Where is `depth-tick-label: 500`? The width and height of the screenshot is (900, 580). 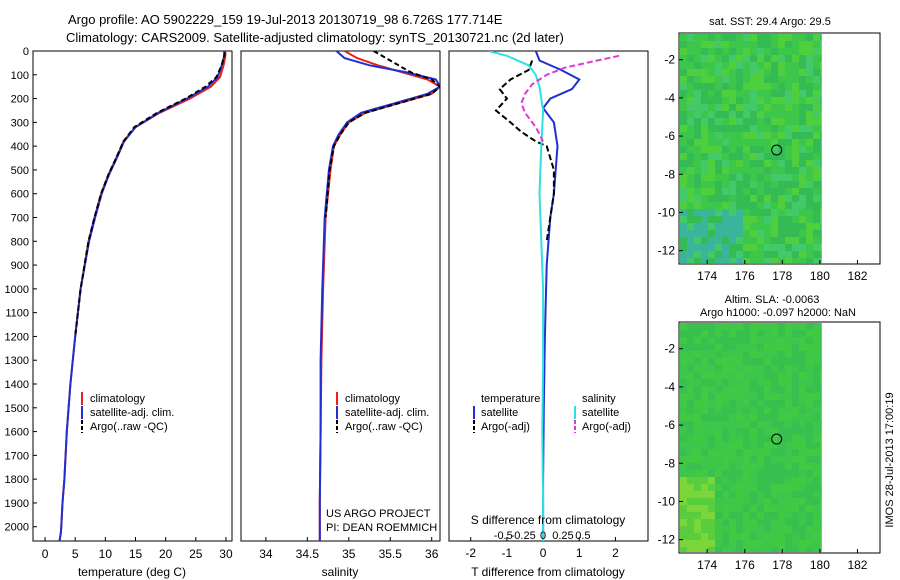 depth-tick-label: 500 is located at coordinates (20, 171).